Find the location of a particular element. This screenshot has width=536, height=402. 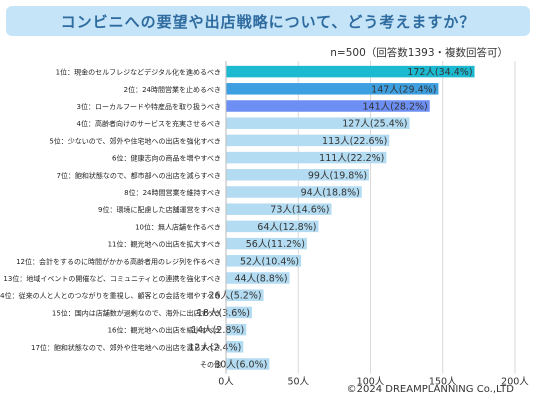

value-label: 73人(14.6%) is located at coordinates (299, 210).